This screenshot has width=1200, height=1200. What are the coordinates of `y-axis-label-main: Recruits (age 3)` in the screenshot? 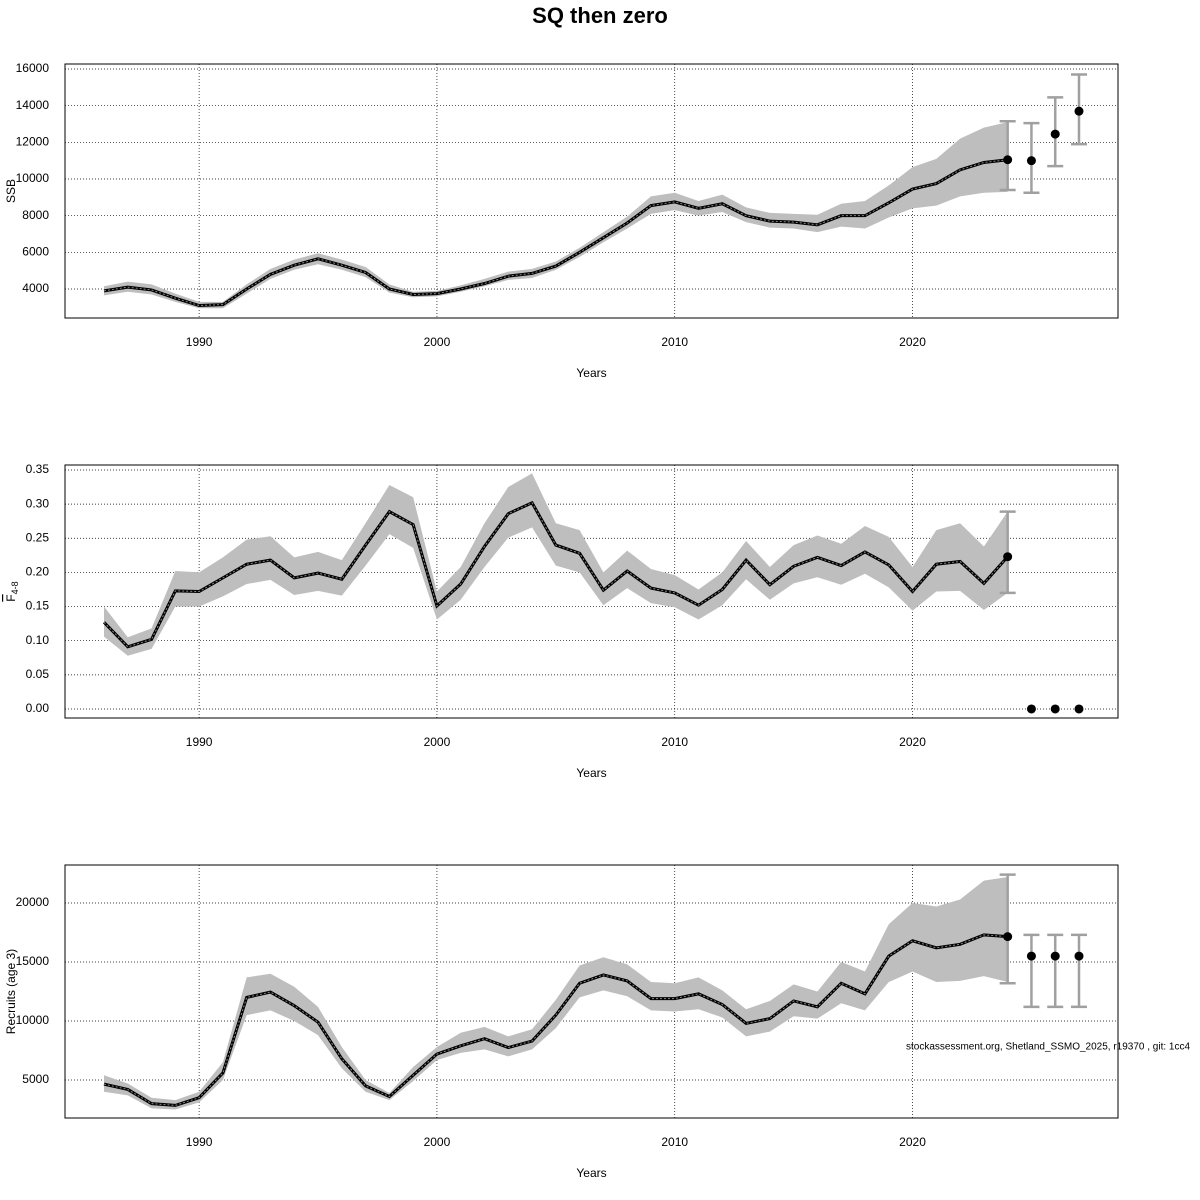 It's located at (11, 991).